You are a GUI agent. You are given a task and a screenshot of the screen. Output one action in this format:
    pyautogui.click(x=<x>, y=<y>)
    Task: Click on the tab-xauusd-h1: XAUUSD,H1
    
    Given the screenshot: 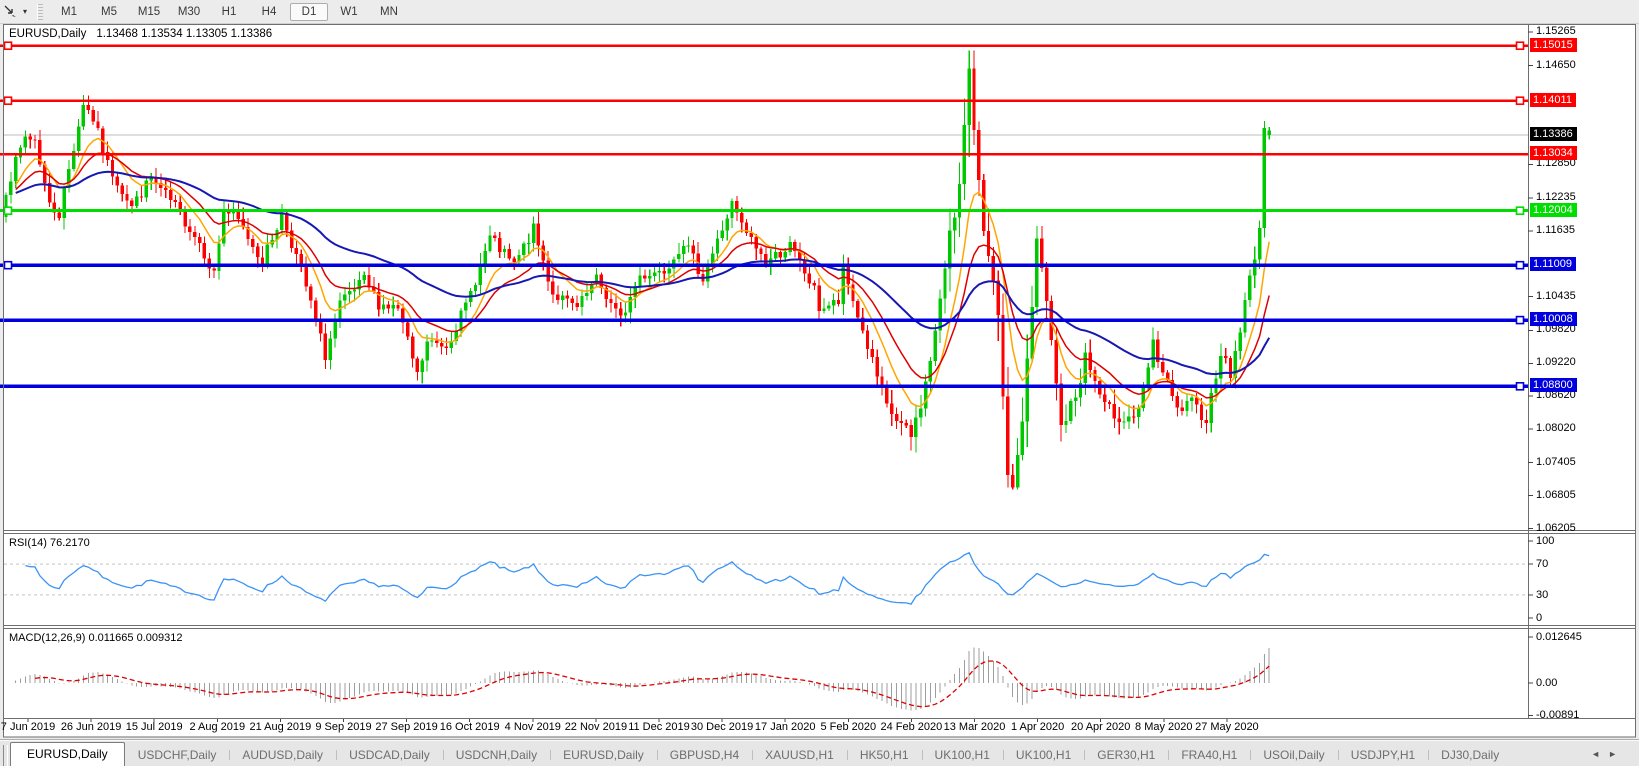 What is the action you would take?
    pyautogui.click(x=799, y=755)
    